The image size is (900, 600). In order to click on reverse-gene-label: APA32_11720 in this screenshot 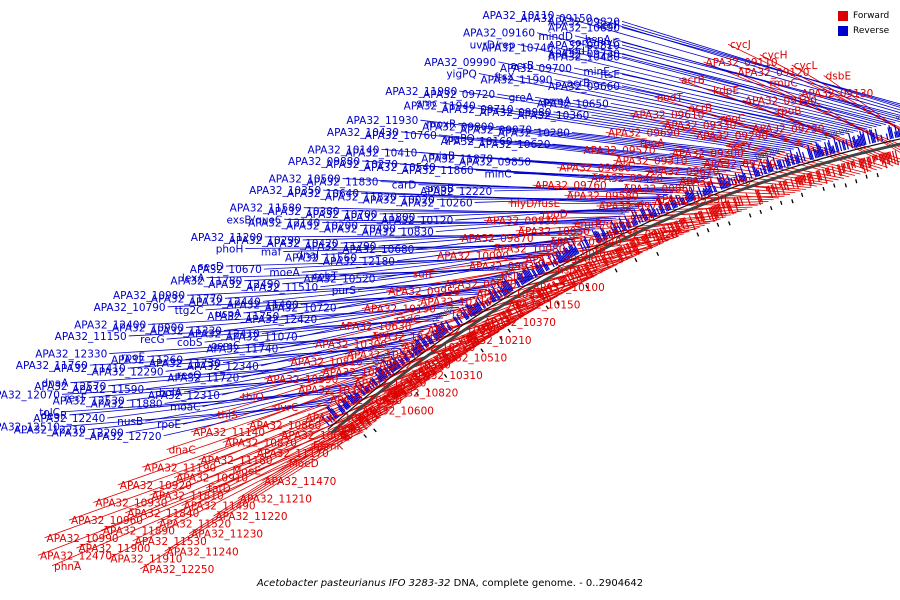, I will do `click(203, 378)`.